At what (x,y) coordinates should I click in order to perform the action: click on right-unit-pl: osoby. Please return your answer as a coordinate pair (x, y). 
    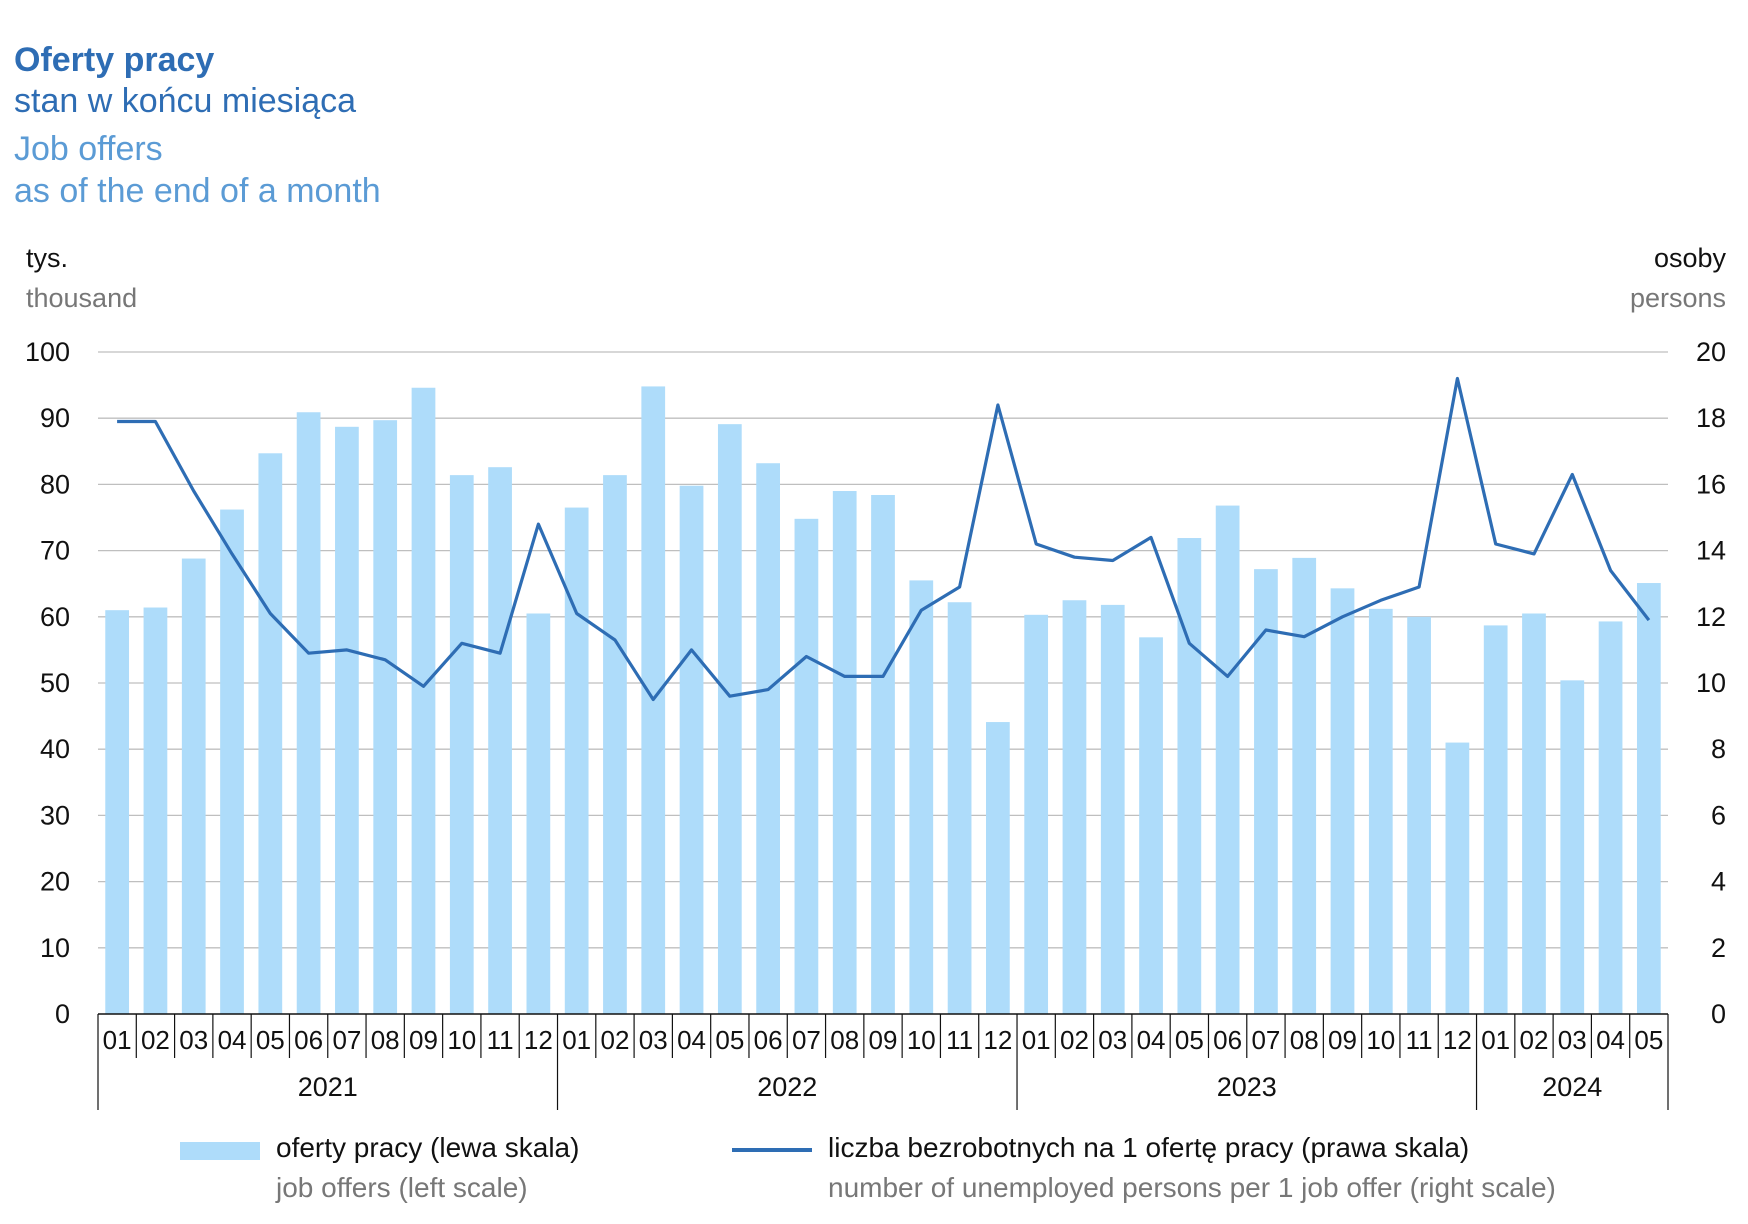
    Looking at the image, I should click on (1689, 258).